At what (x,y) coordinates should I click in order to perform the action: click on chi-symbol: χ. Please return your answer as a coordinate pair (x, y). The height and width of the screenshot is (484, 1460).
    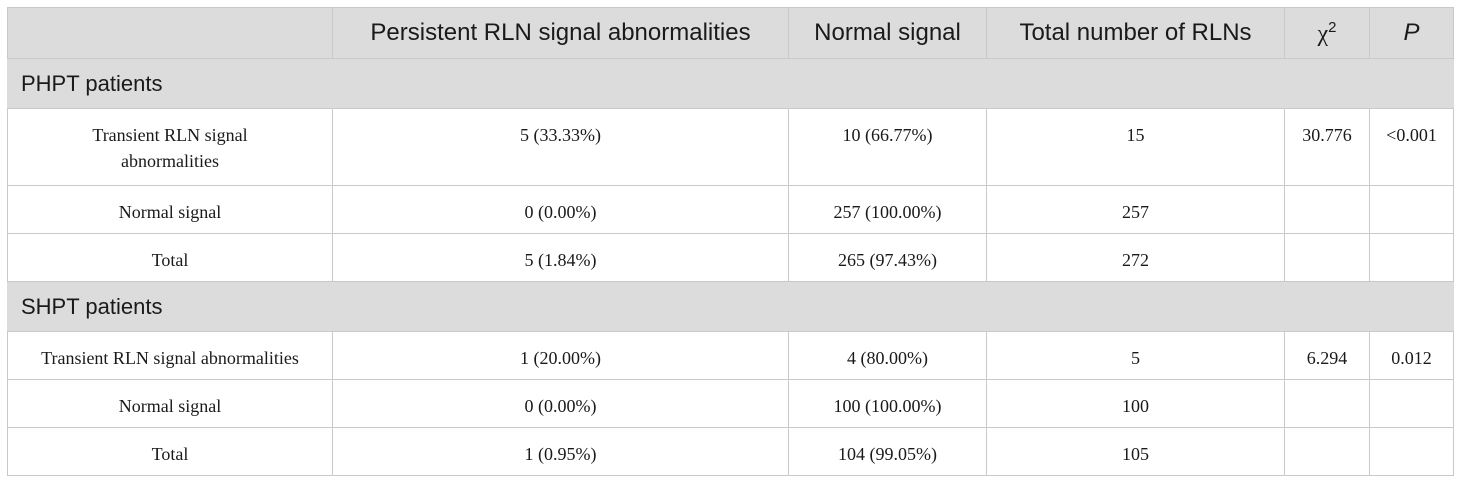
    Looking at the image, I should click on (1323, 33).